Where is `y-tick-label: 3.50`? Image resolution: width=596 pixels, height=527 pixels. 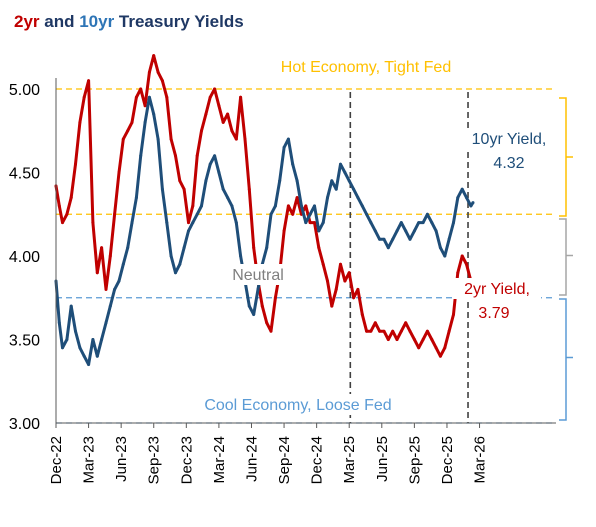 y-tick-label: 3.50 is located at coordinates (24, 341).